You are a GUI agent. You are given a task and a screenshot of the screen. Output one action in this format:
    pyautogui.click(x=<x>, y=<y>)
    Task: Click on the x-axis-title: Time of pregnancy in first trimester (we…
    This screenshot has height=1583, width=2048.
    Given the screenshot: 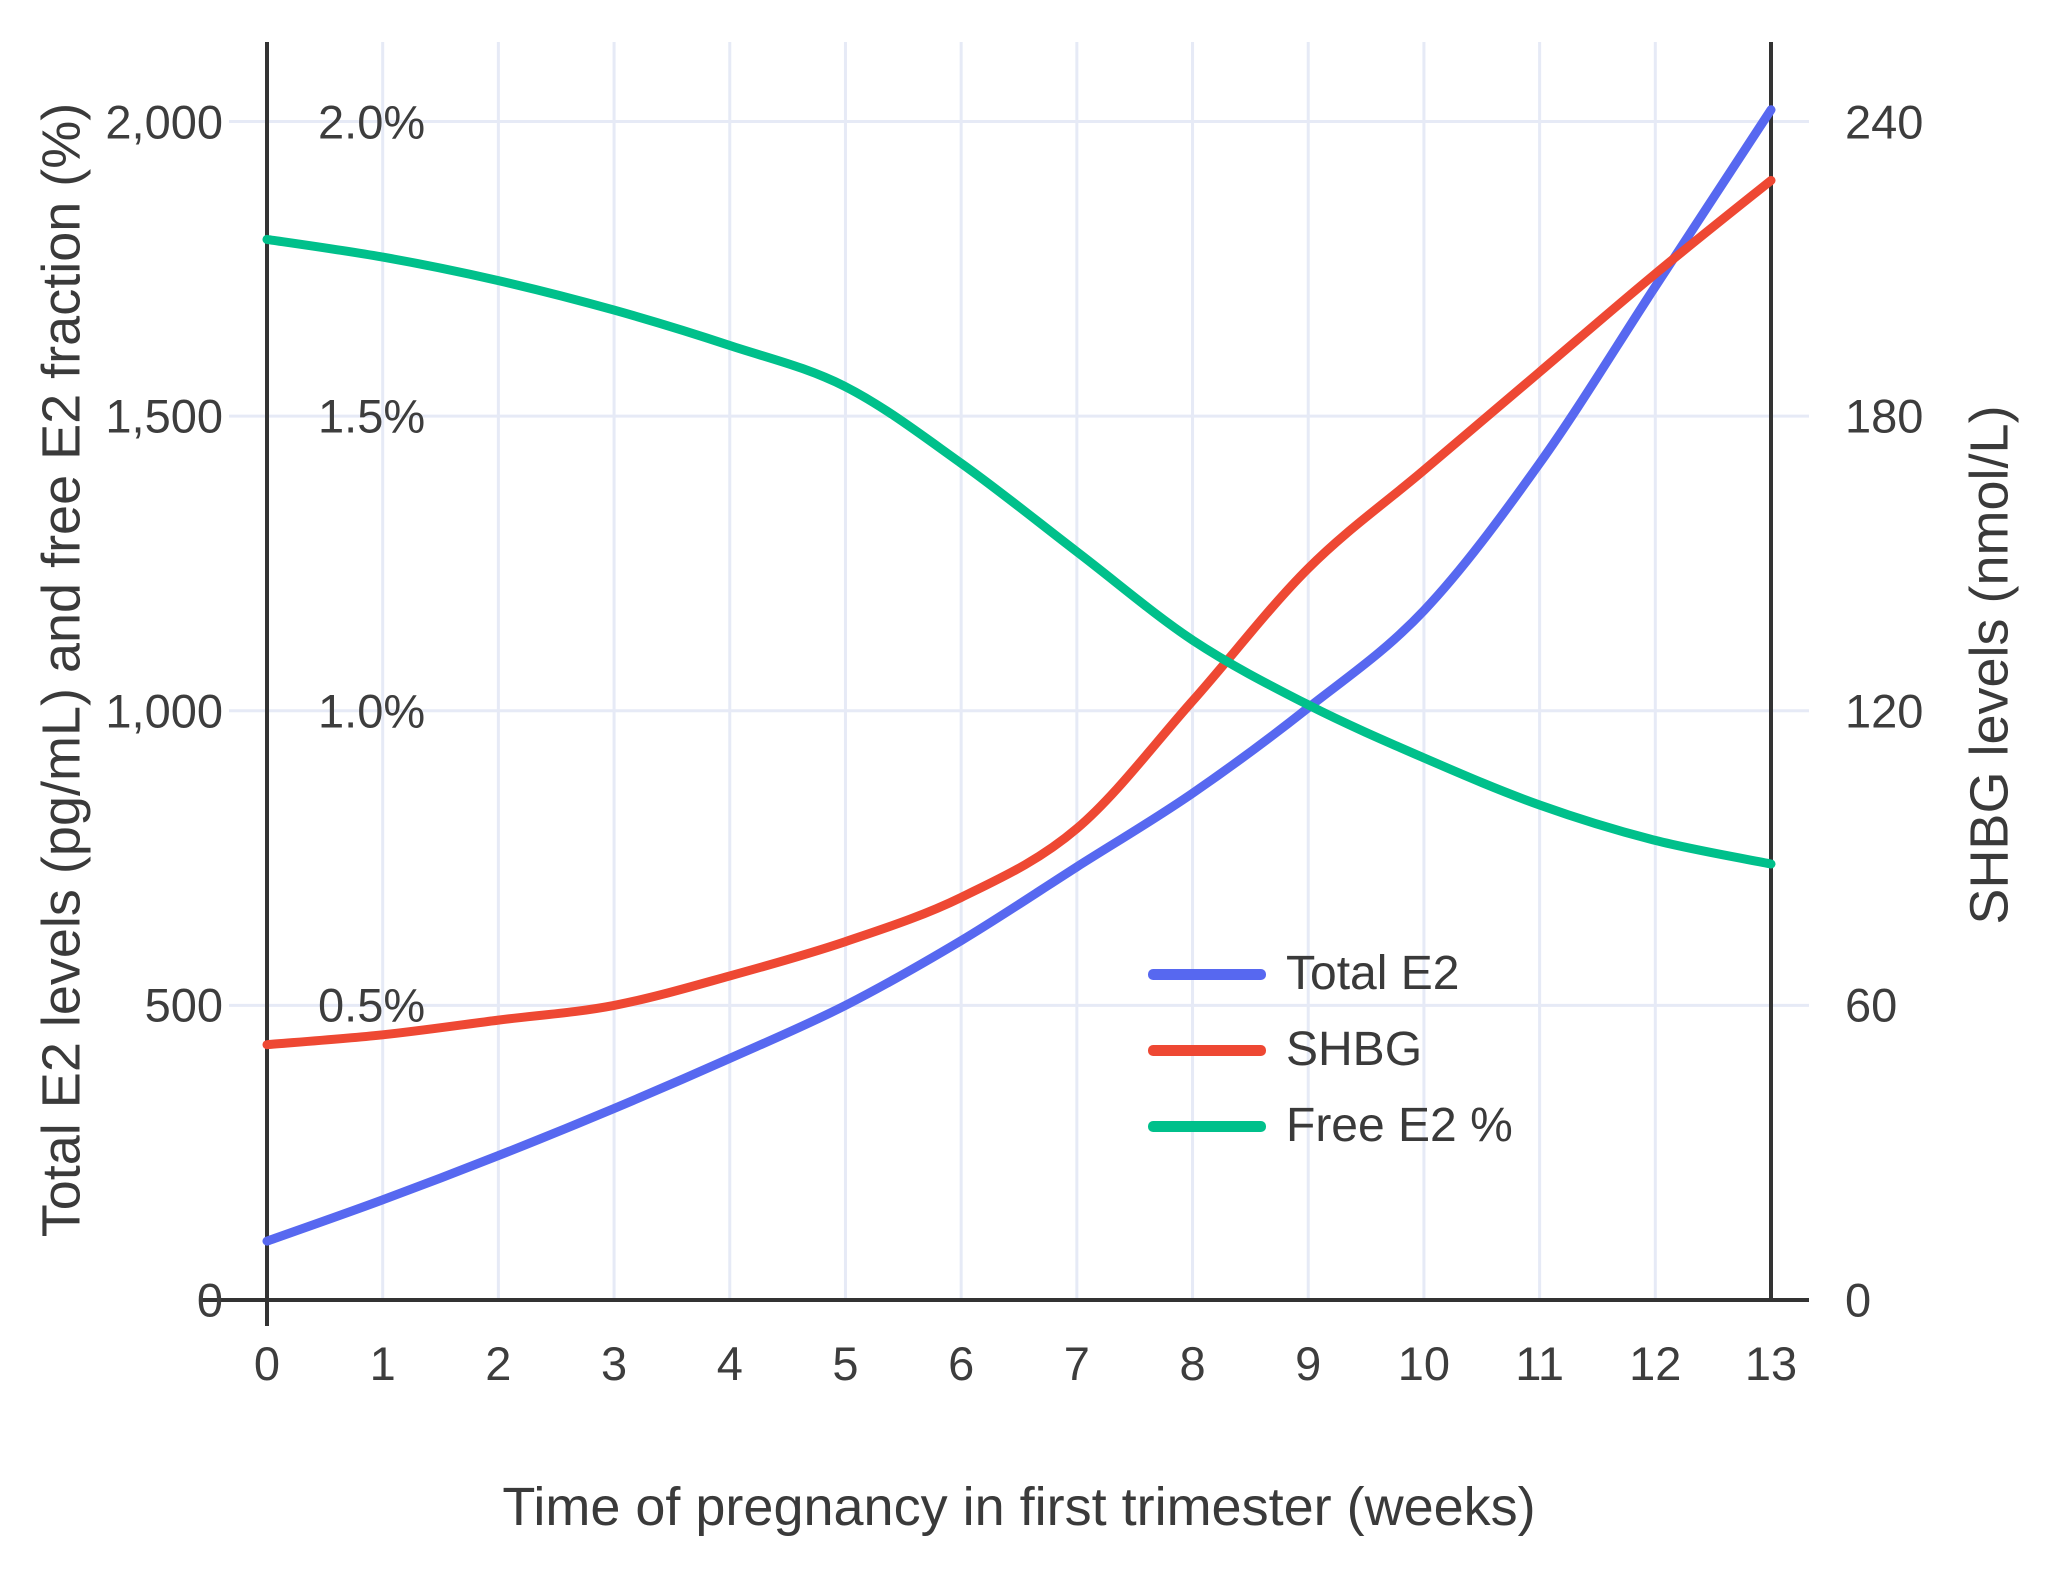 What is the action you would take?
    pyautogui.click(x=1019, y=1507)
    